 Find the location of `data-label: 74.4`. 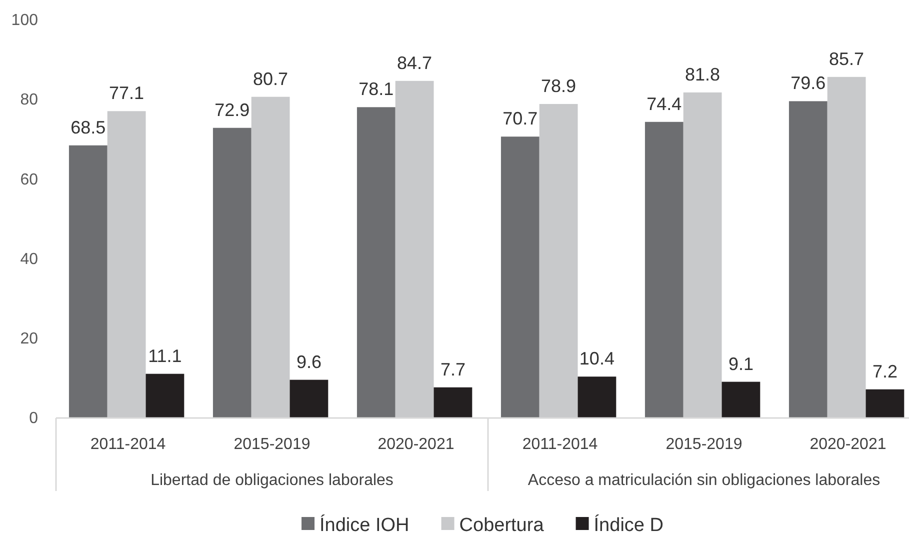

data-label: 74.4 is located at coordinates (664, 104).